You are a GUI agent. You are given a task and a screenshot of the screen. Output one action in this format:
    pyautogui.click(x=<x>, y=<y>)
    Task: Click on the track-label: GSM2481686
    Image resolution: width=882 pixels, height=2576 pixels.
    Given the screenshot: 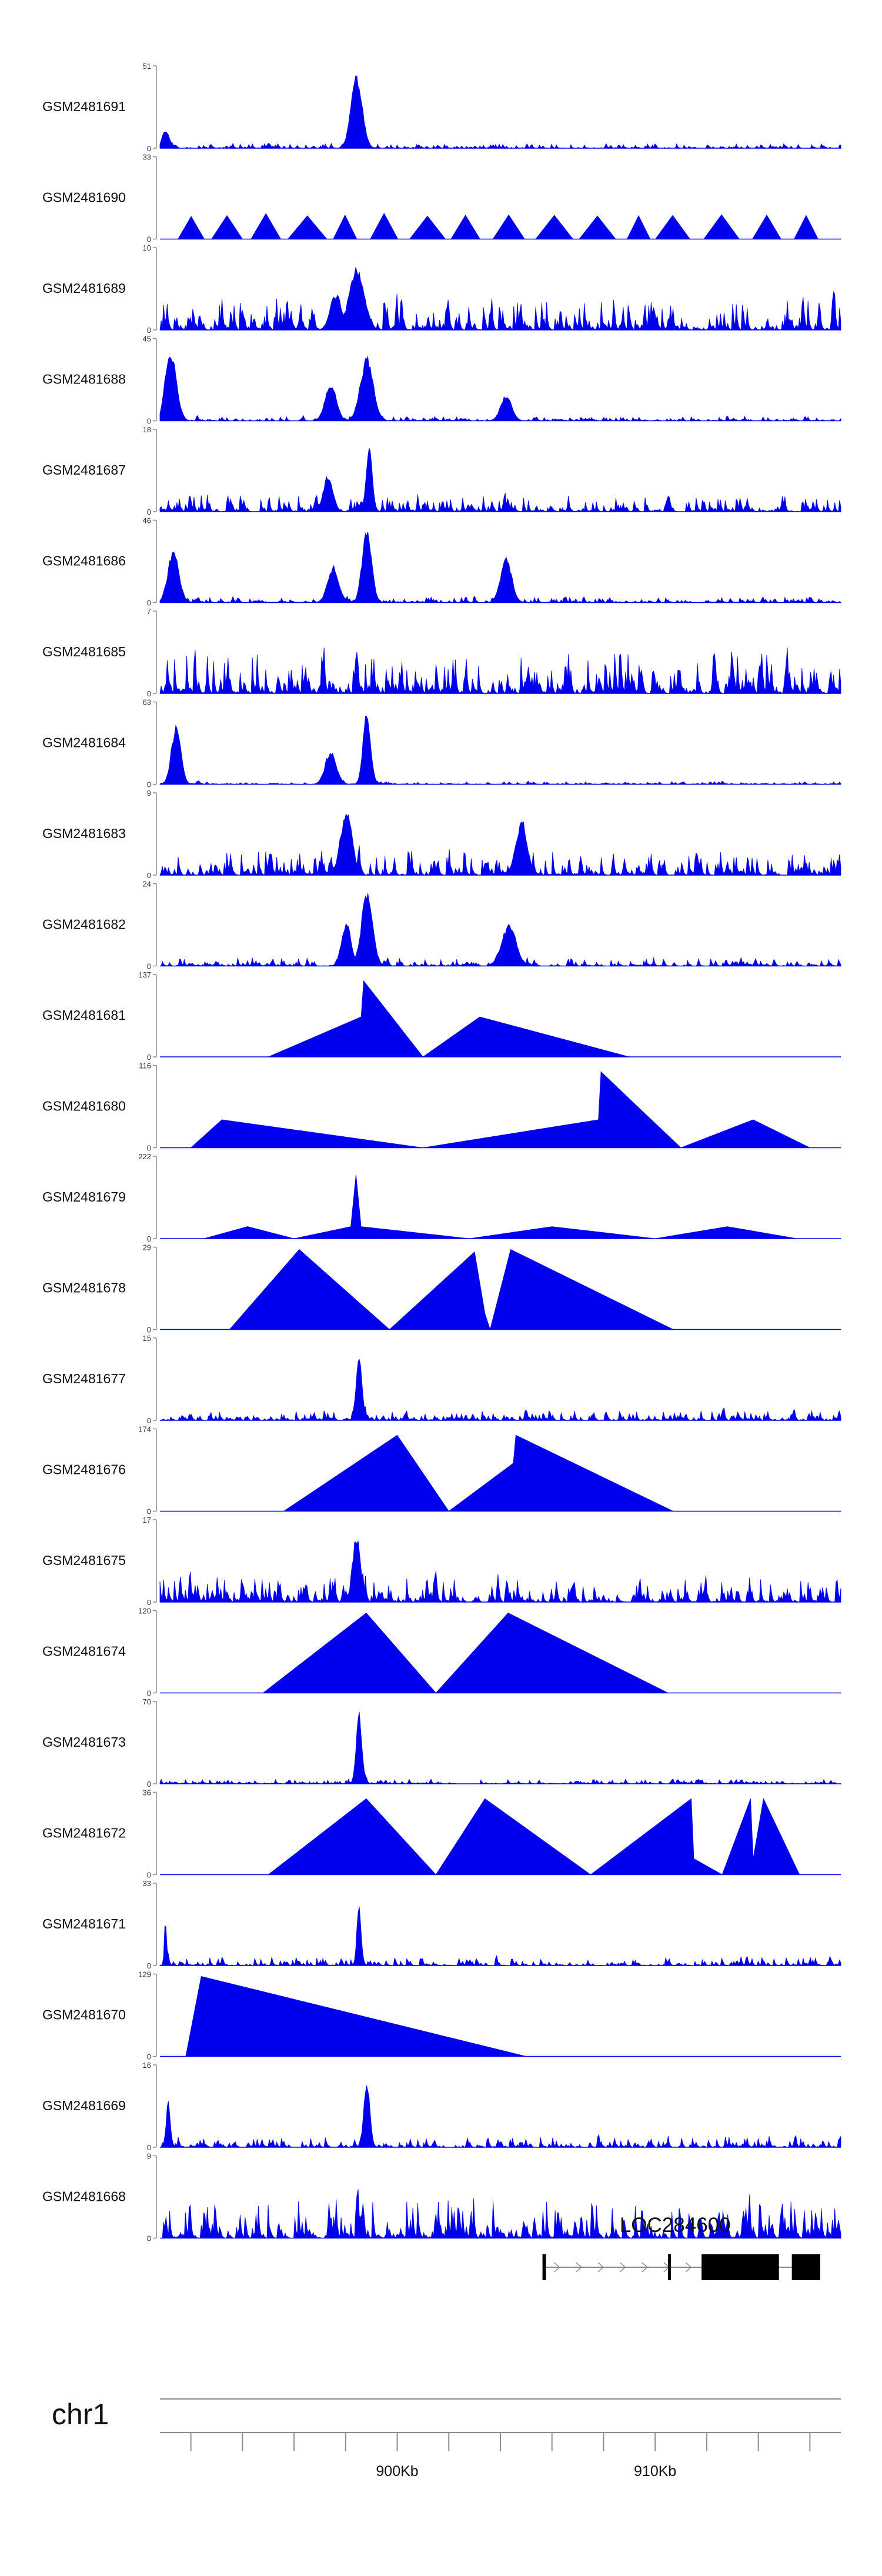 What is the action you would take?
    pyautogui.click(x=84, y=561)
    